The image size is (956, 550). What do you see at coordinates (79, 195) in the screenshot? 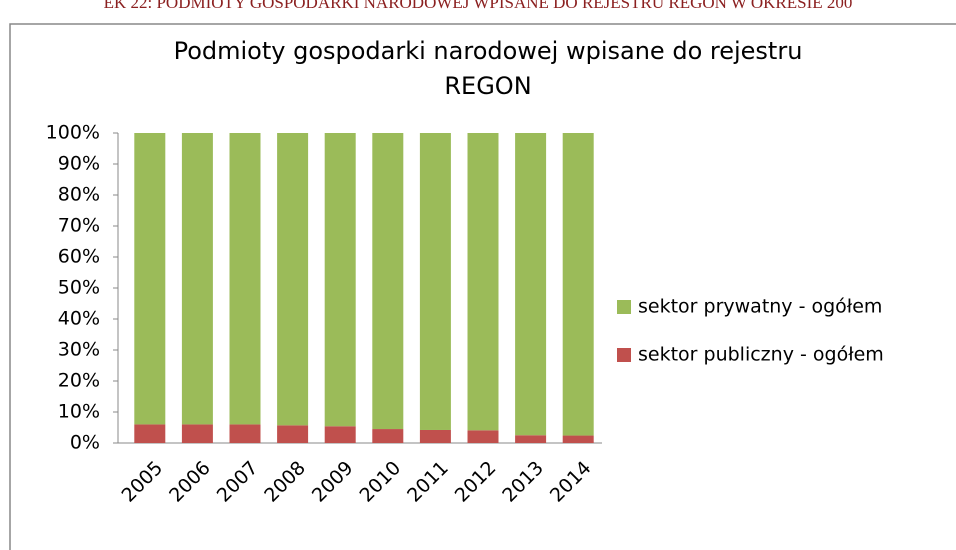
I see `y-tick-label: 80%` at bounding box center [79, 195].